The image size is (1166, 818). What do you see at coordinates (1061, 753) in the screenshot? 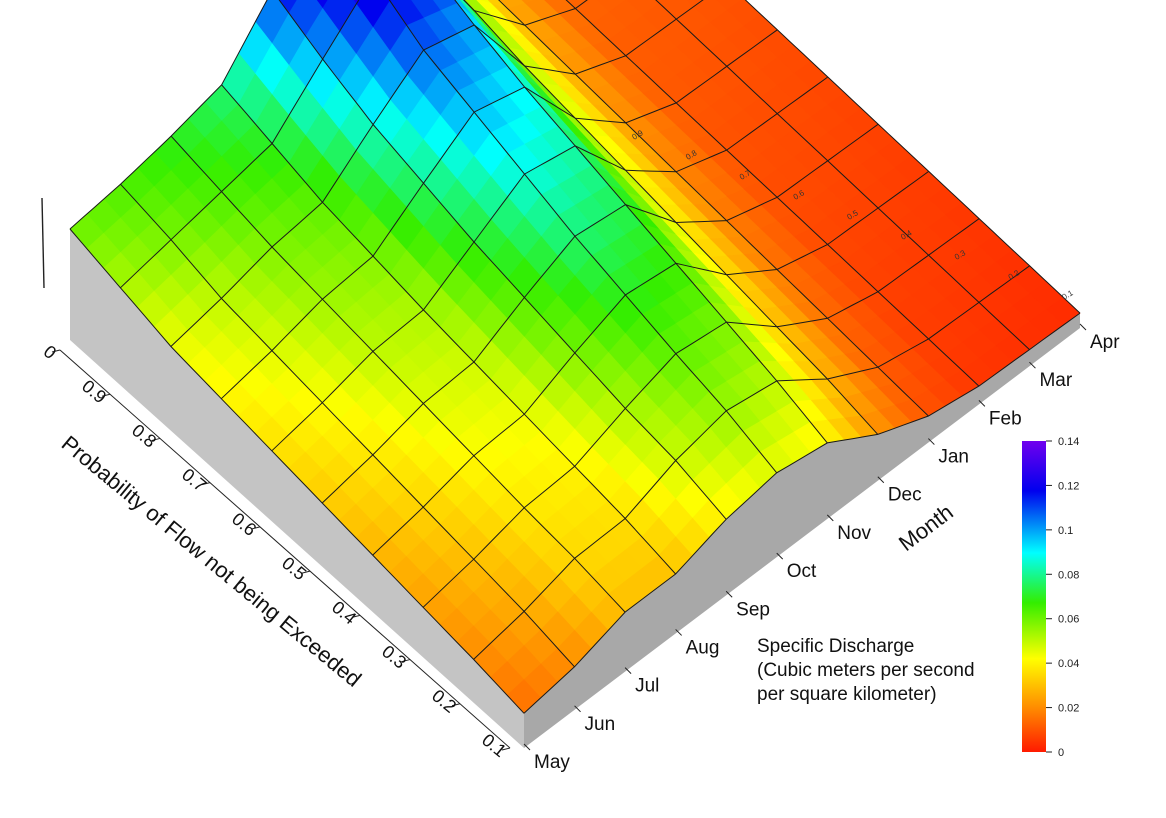
I see `colorbar-tick-label: 0` at bounding box center [1061, 753].